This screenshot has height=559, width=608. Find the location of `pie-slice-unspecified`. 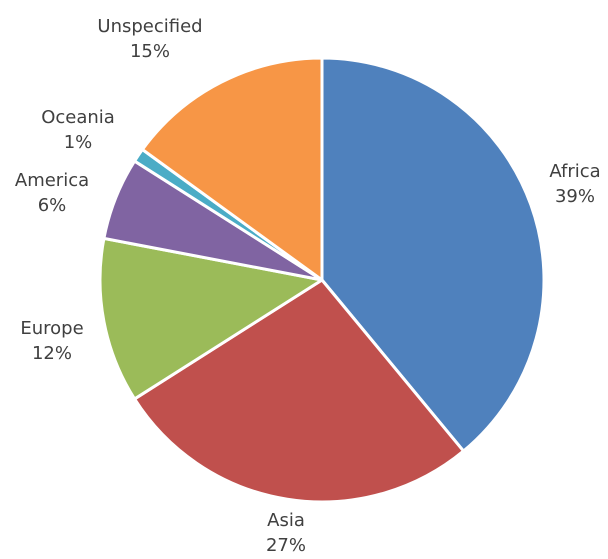

pie-slice-unspecified is located at coordinates (232, 169).